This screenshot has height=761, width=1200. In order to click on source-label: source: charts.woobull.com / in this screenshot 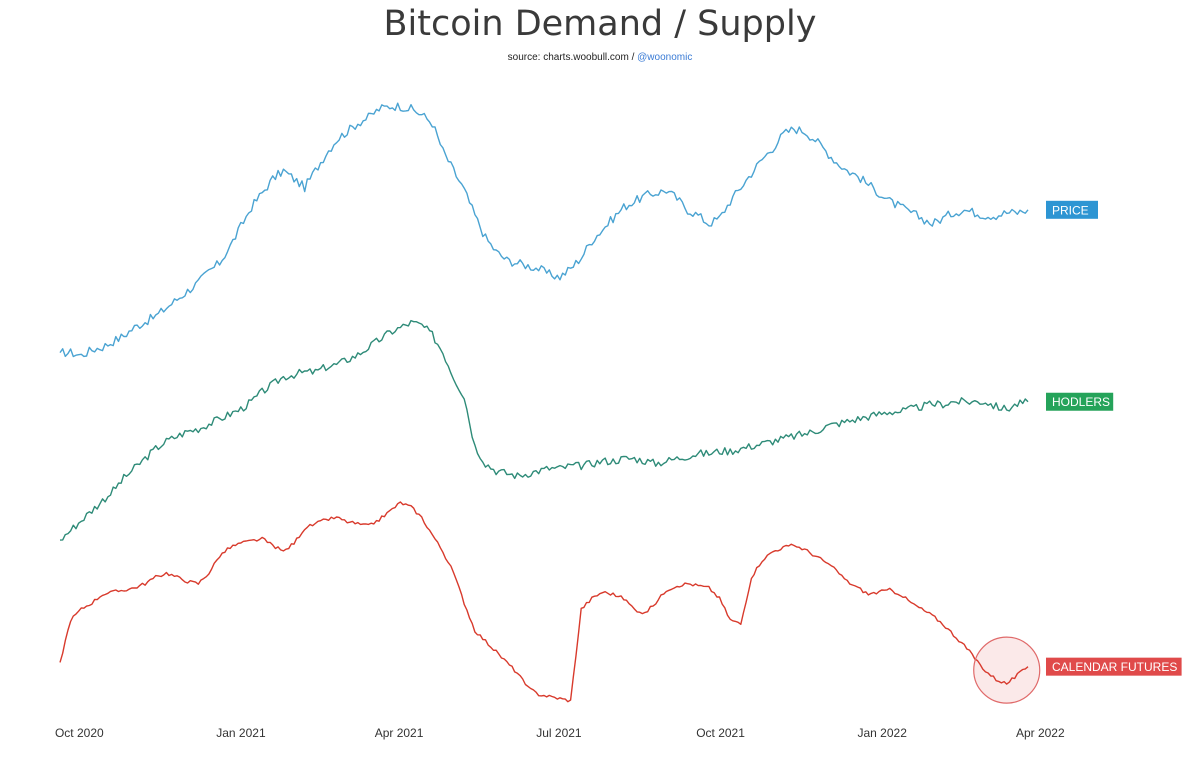, I will do `click(572, 57)`.